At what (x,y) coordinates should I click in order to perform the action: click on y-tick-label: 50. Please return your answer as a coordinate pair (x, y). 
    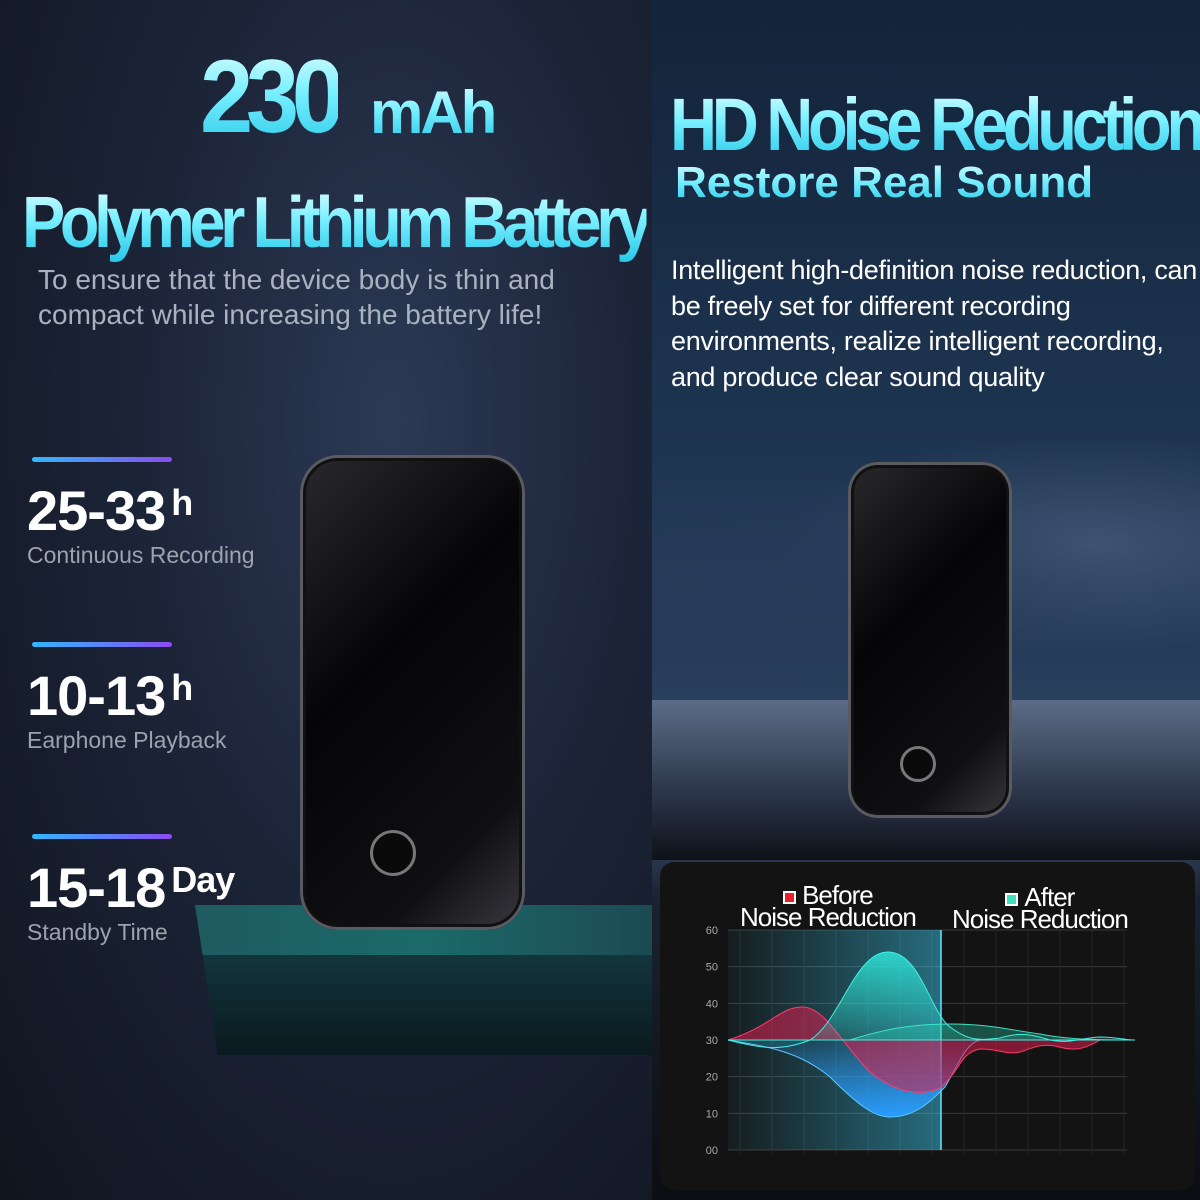
    Looking at the image, I should click on (712, 968).